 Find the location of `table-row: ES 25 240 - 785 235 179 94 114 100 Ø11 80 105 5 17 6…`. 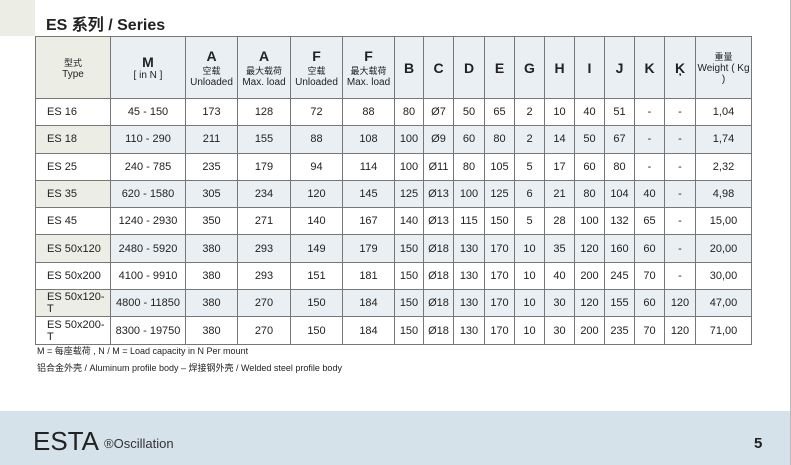

table-row: ES 25 240 - 785 235 179 94 114 100 Ø11 80 105 5 17 6… is located at coordinates (393, 166).